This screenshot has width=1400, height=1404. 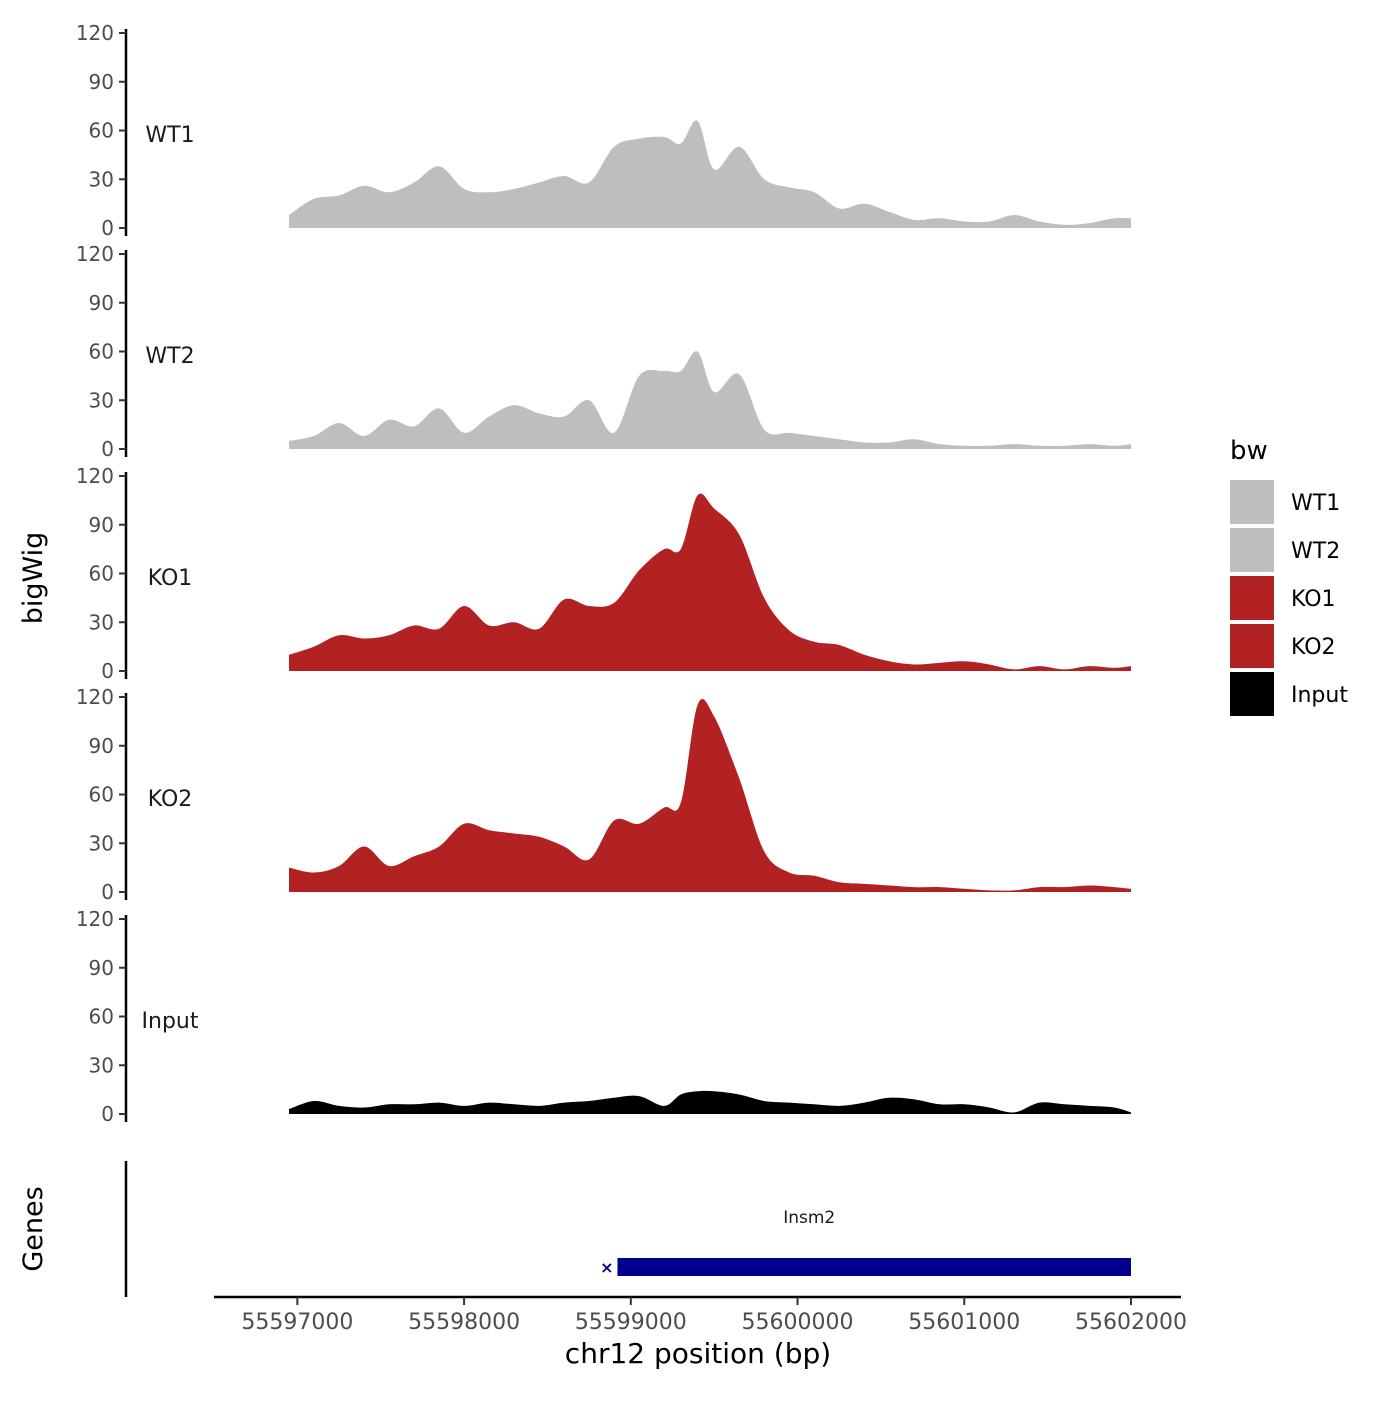 I want to click on track-label: WT2, so click(x=169, y=356).